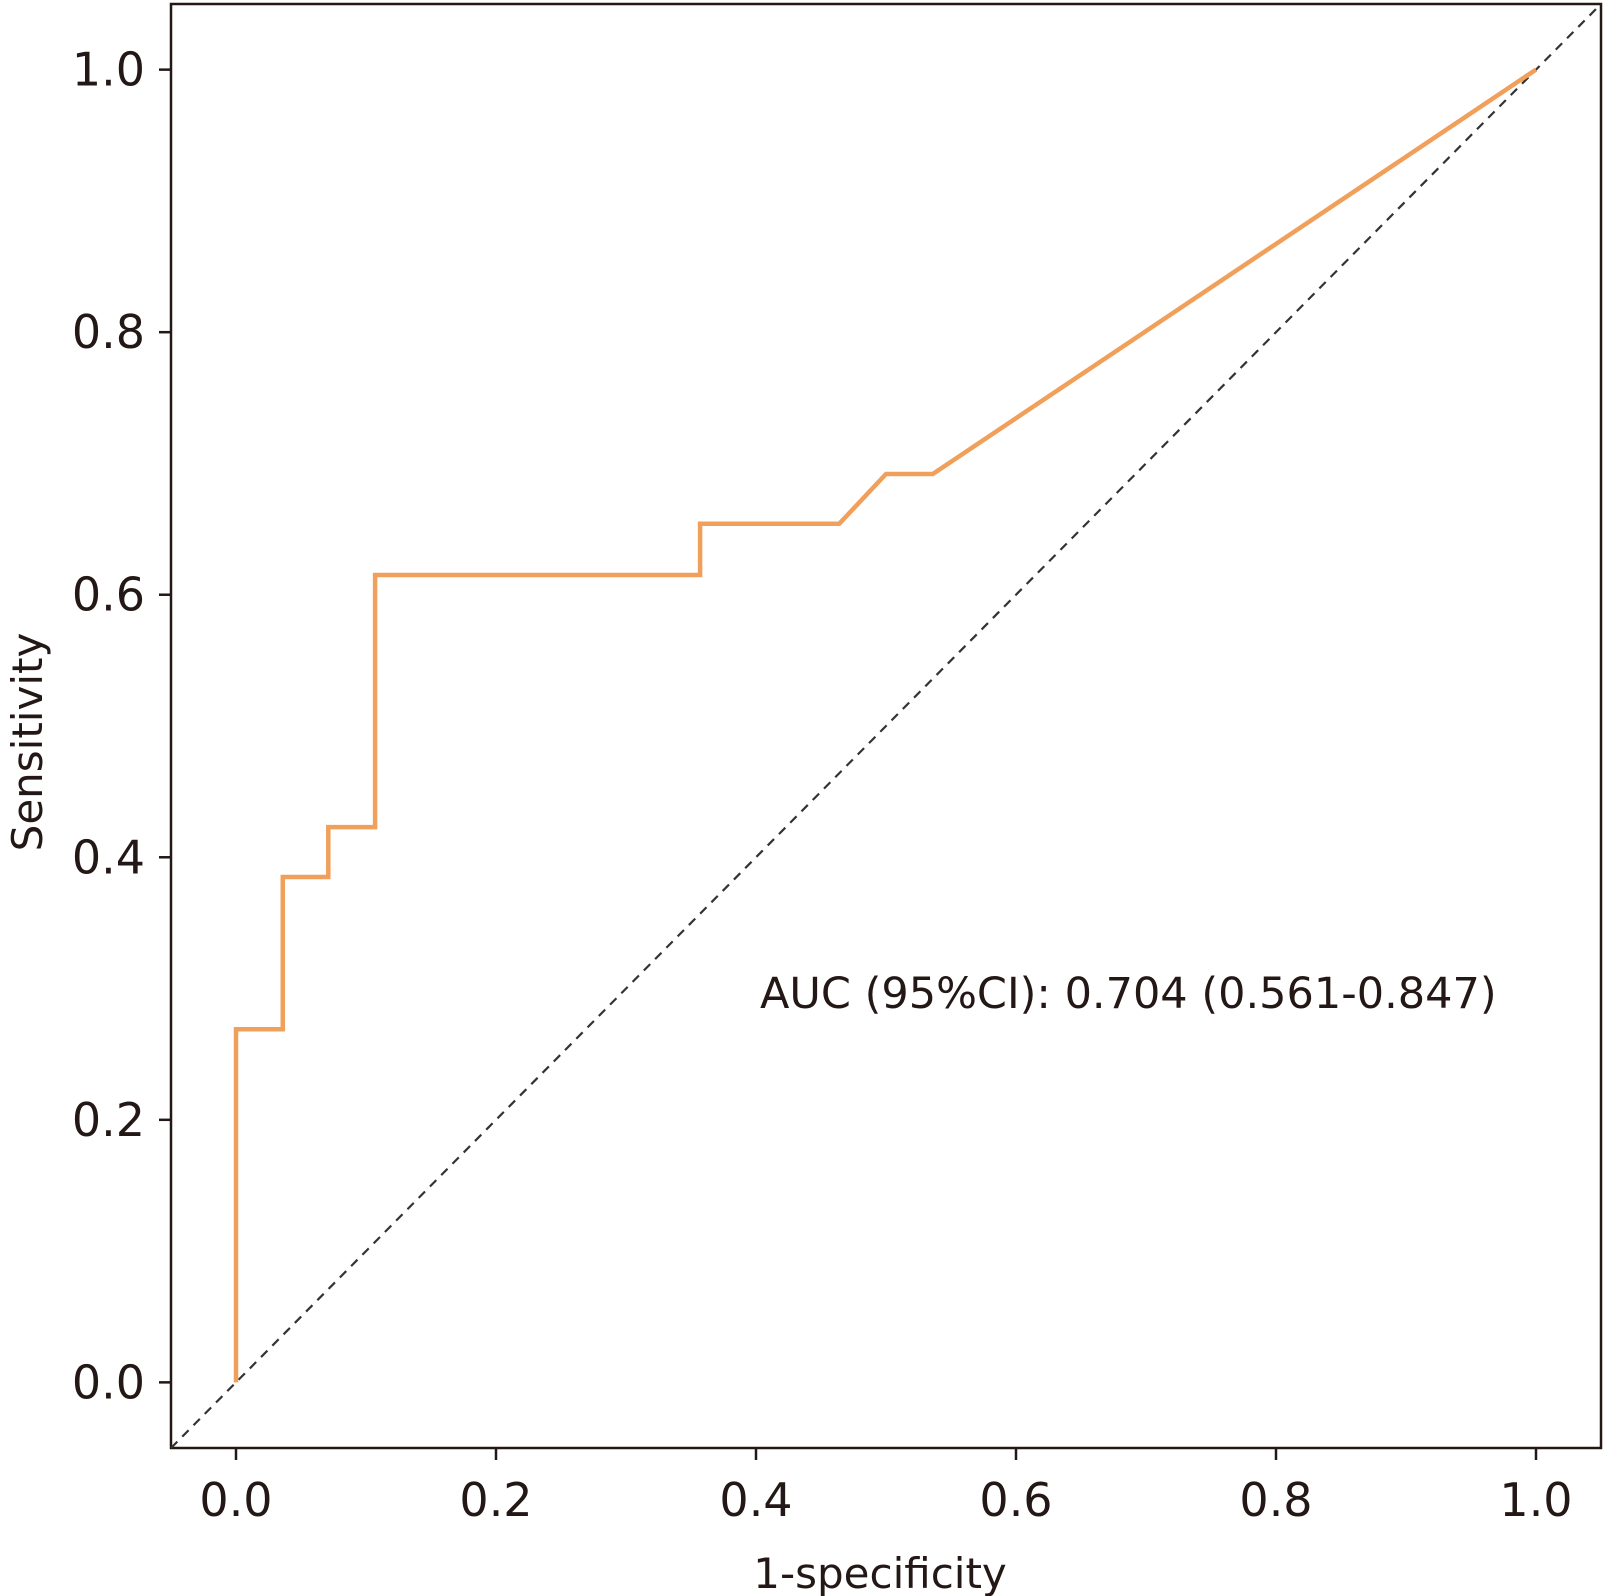  I want to click on y-tick-label: 0.4, so click(108, 857).